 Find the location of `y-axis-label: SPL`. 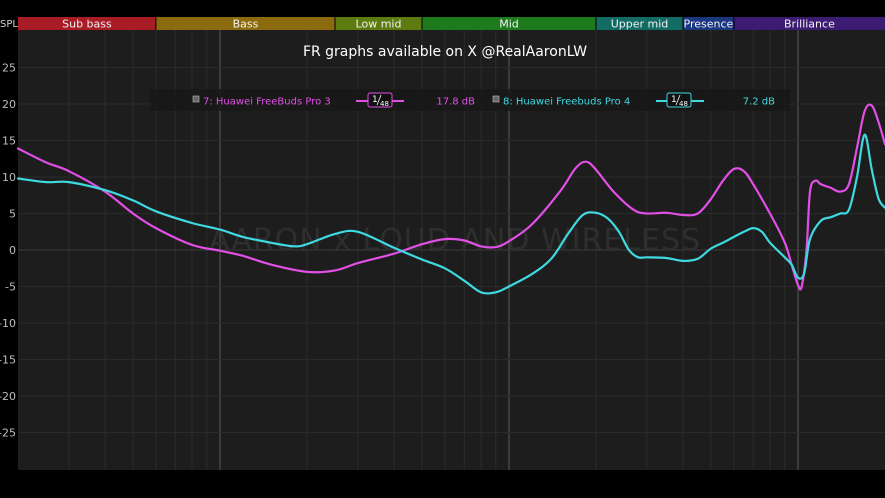

y-axis-label: SPL is located at coordinates (9, 24).